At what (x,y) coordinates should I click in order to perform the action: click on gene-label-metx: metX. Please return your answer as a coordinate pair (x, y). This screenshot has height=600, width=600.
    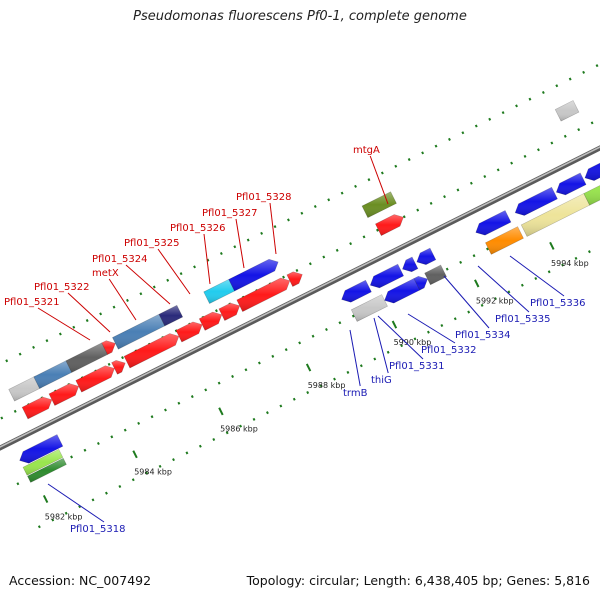
    Looking at the image, I should click on (114, 294).